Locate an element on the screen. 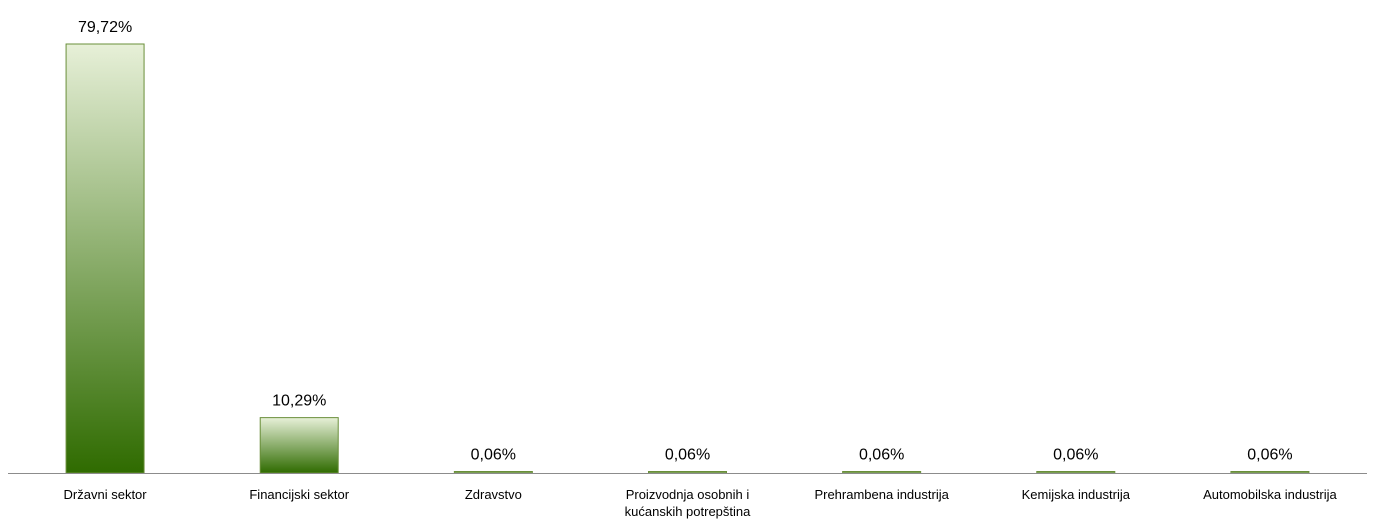  x-tick-label-3: Zdravstvo is located at coordinates (493, 494).